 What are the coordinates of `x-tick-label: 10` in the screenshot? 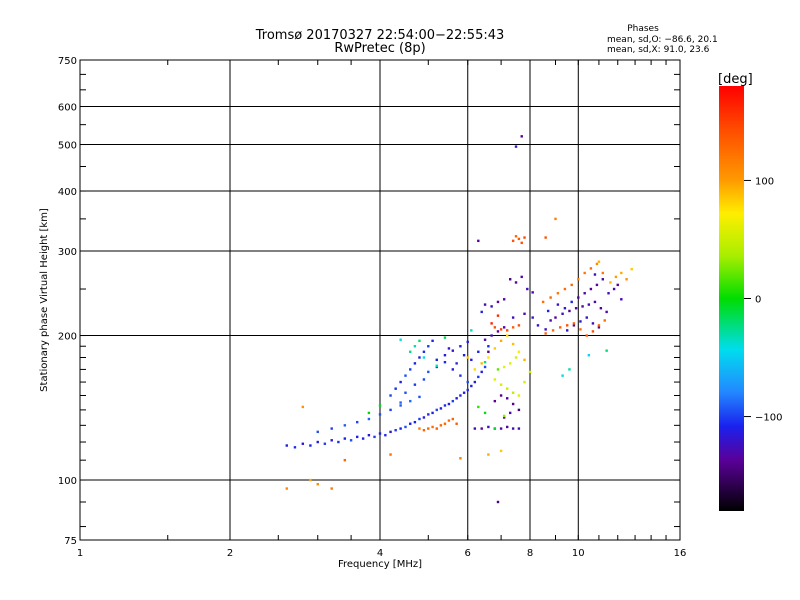 It's located at (578, 553).